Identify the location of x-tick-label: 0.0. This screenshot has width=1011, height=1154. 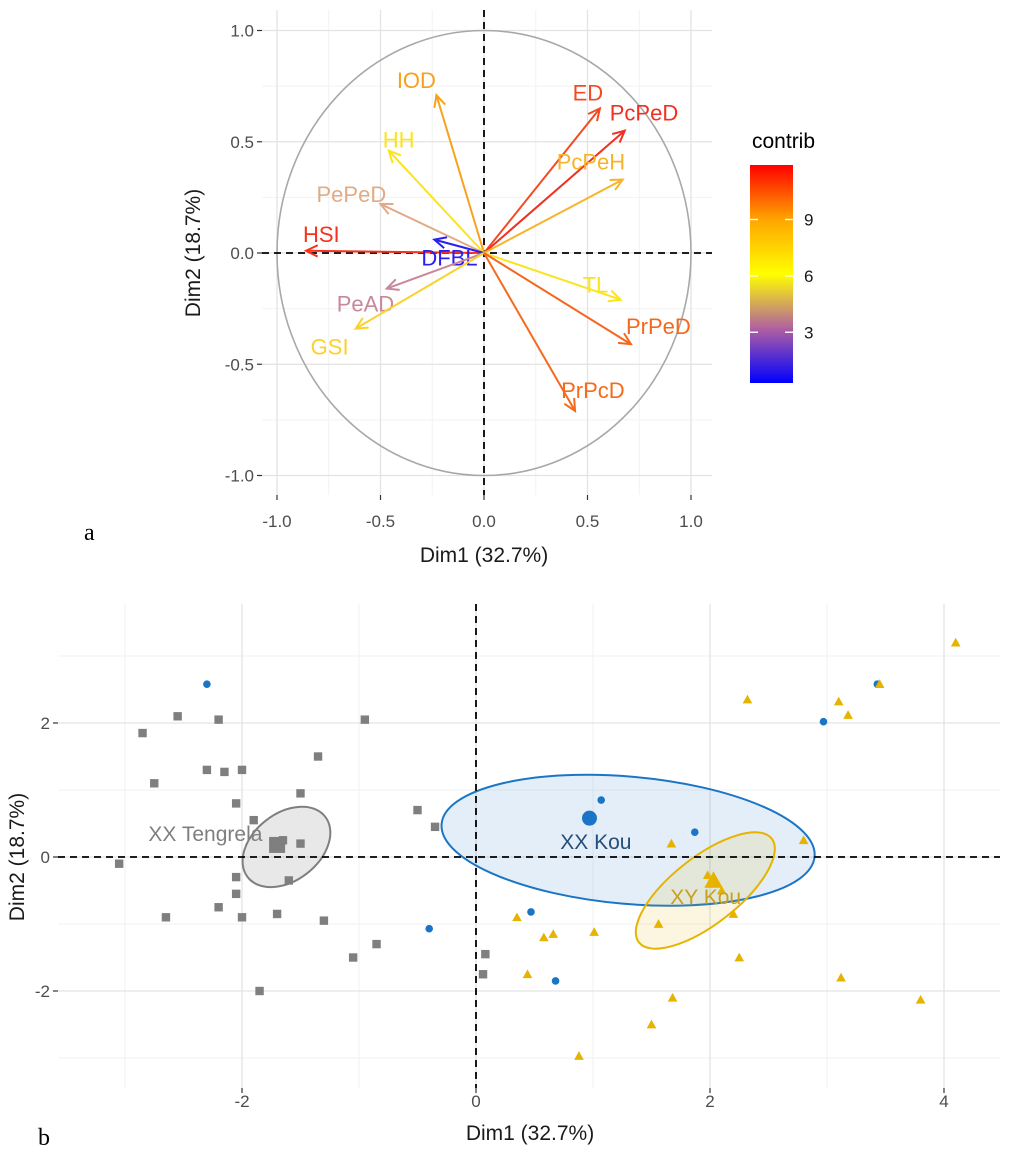
(484, 521).